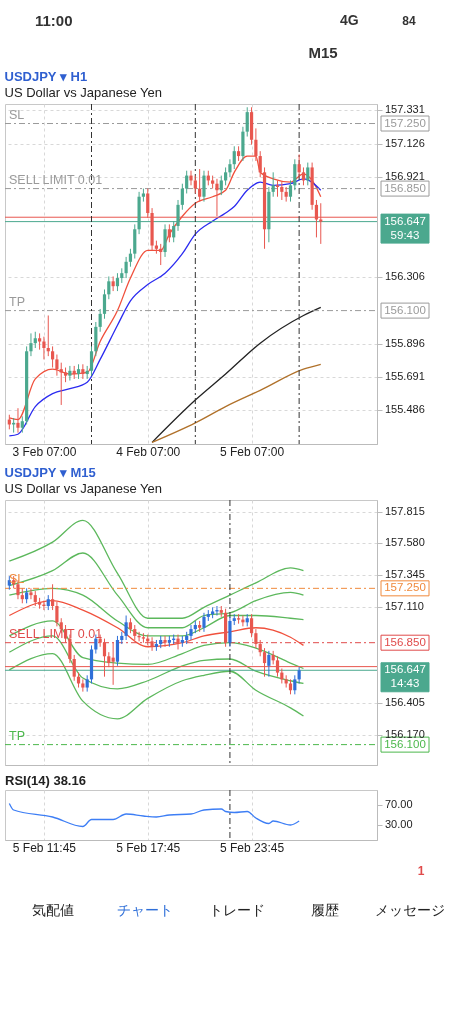 This screenshot has width=461, height=1024. What do you see at coordinates (404, 606) in the screenshot?
I see `y-tick-label: 157.110` at bounding box center [404, 606].